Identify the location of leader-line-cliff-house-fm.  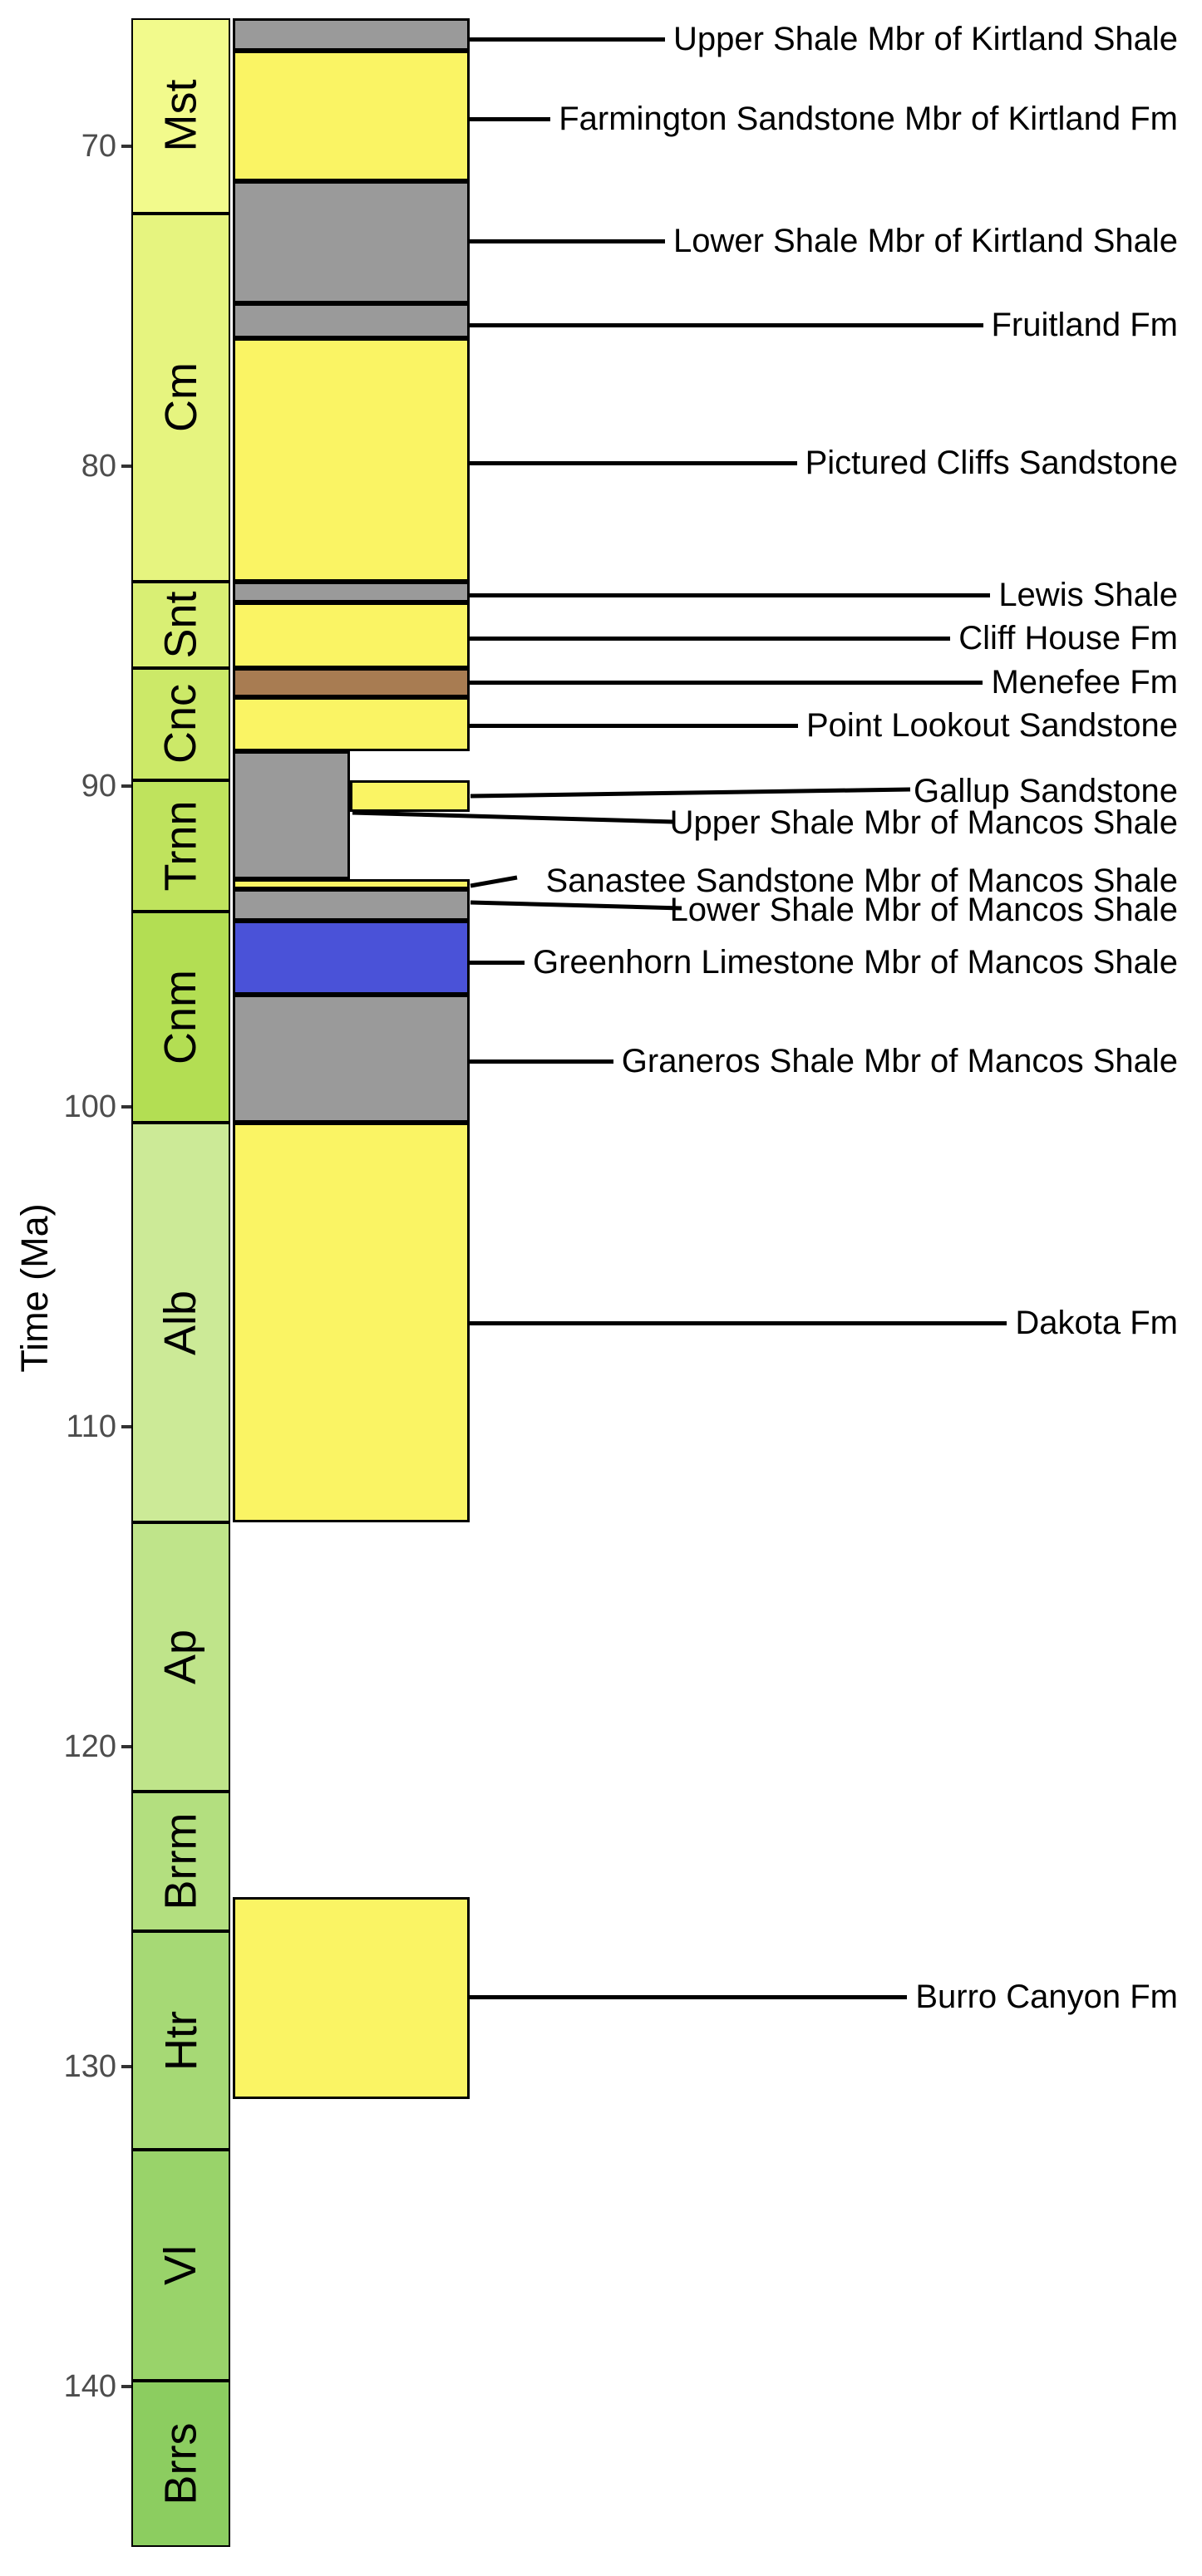
(710, 638).